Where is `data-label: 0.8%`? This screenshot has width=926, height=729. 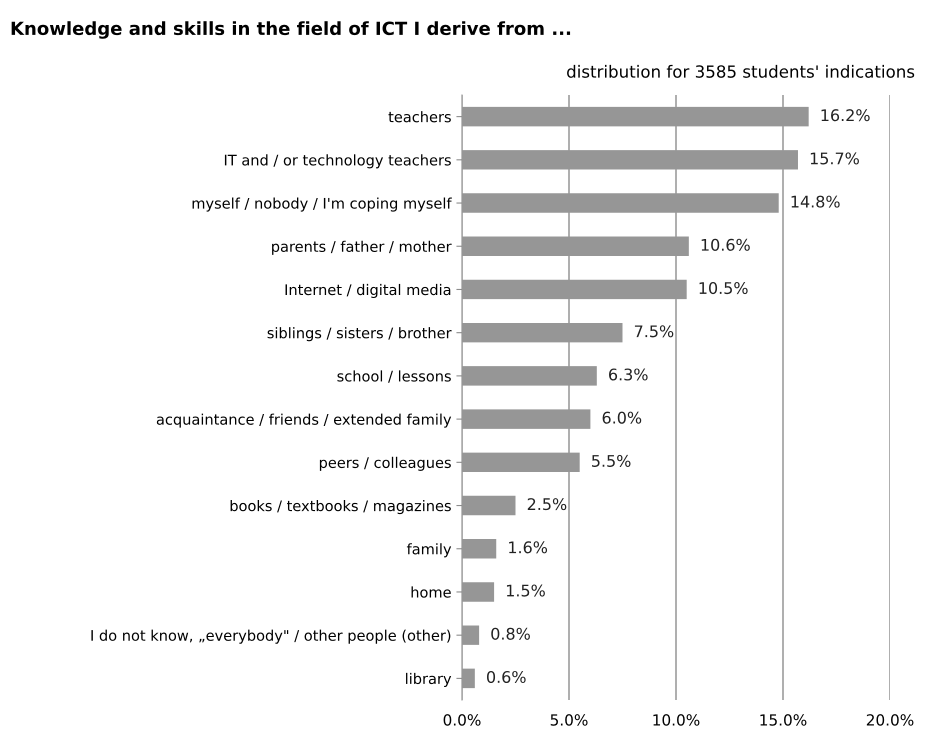 data-label: 0.8% is located at coordinates (510, 634).